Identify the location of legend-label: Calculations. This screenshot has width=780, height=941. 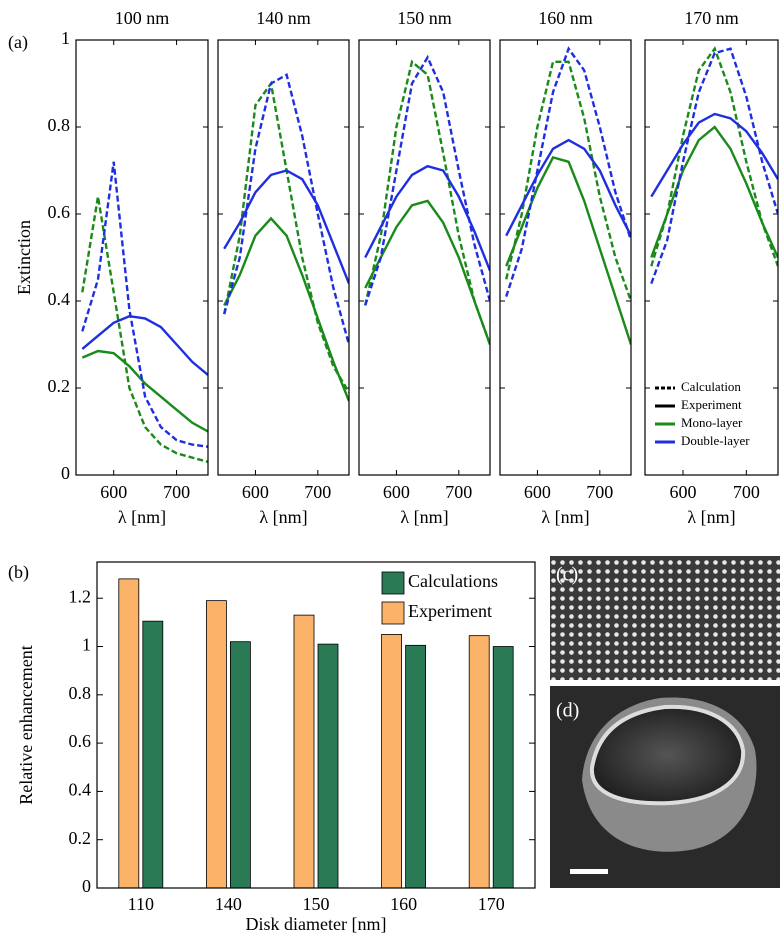
(453, 581).